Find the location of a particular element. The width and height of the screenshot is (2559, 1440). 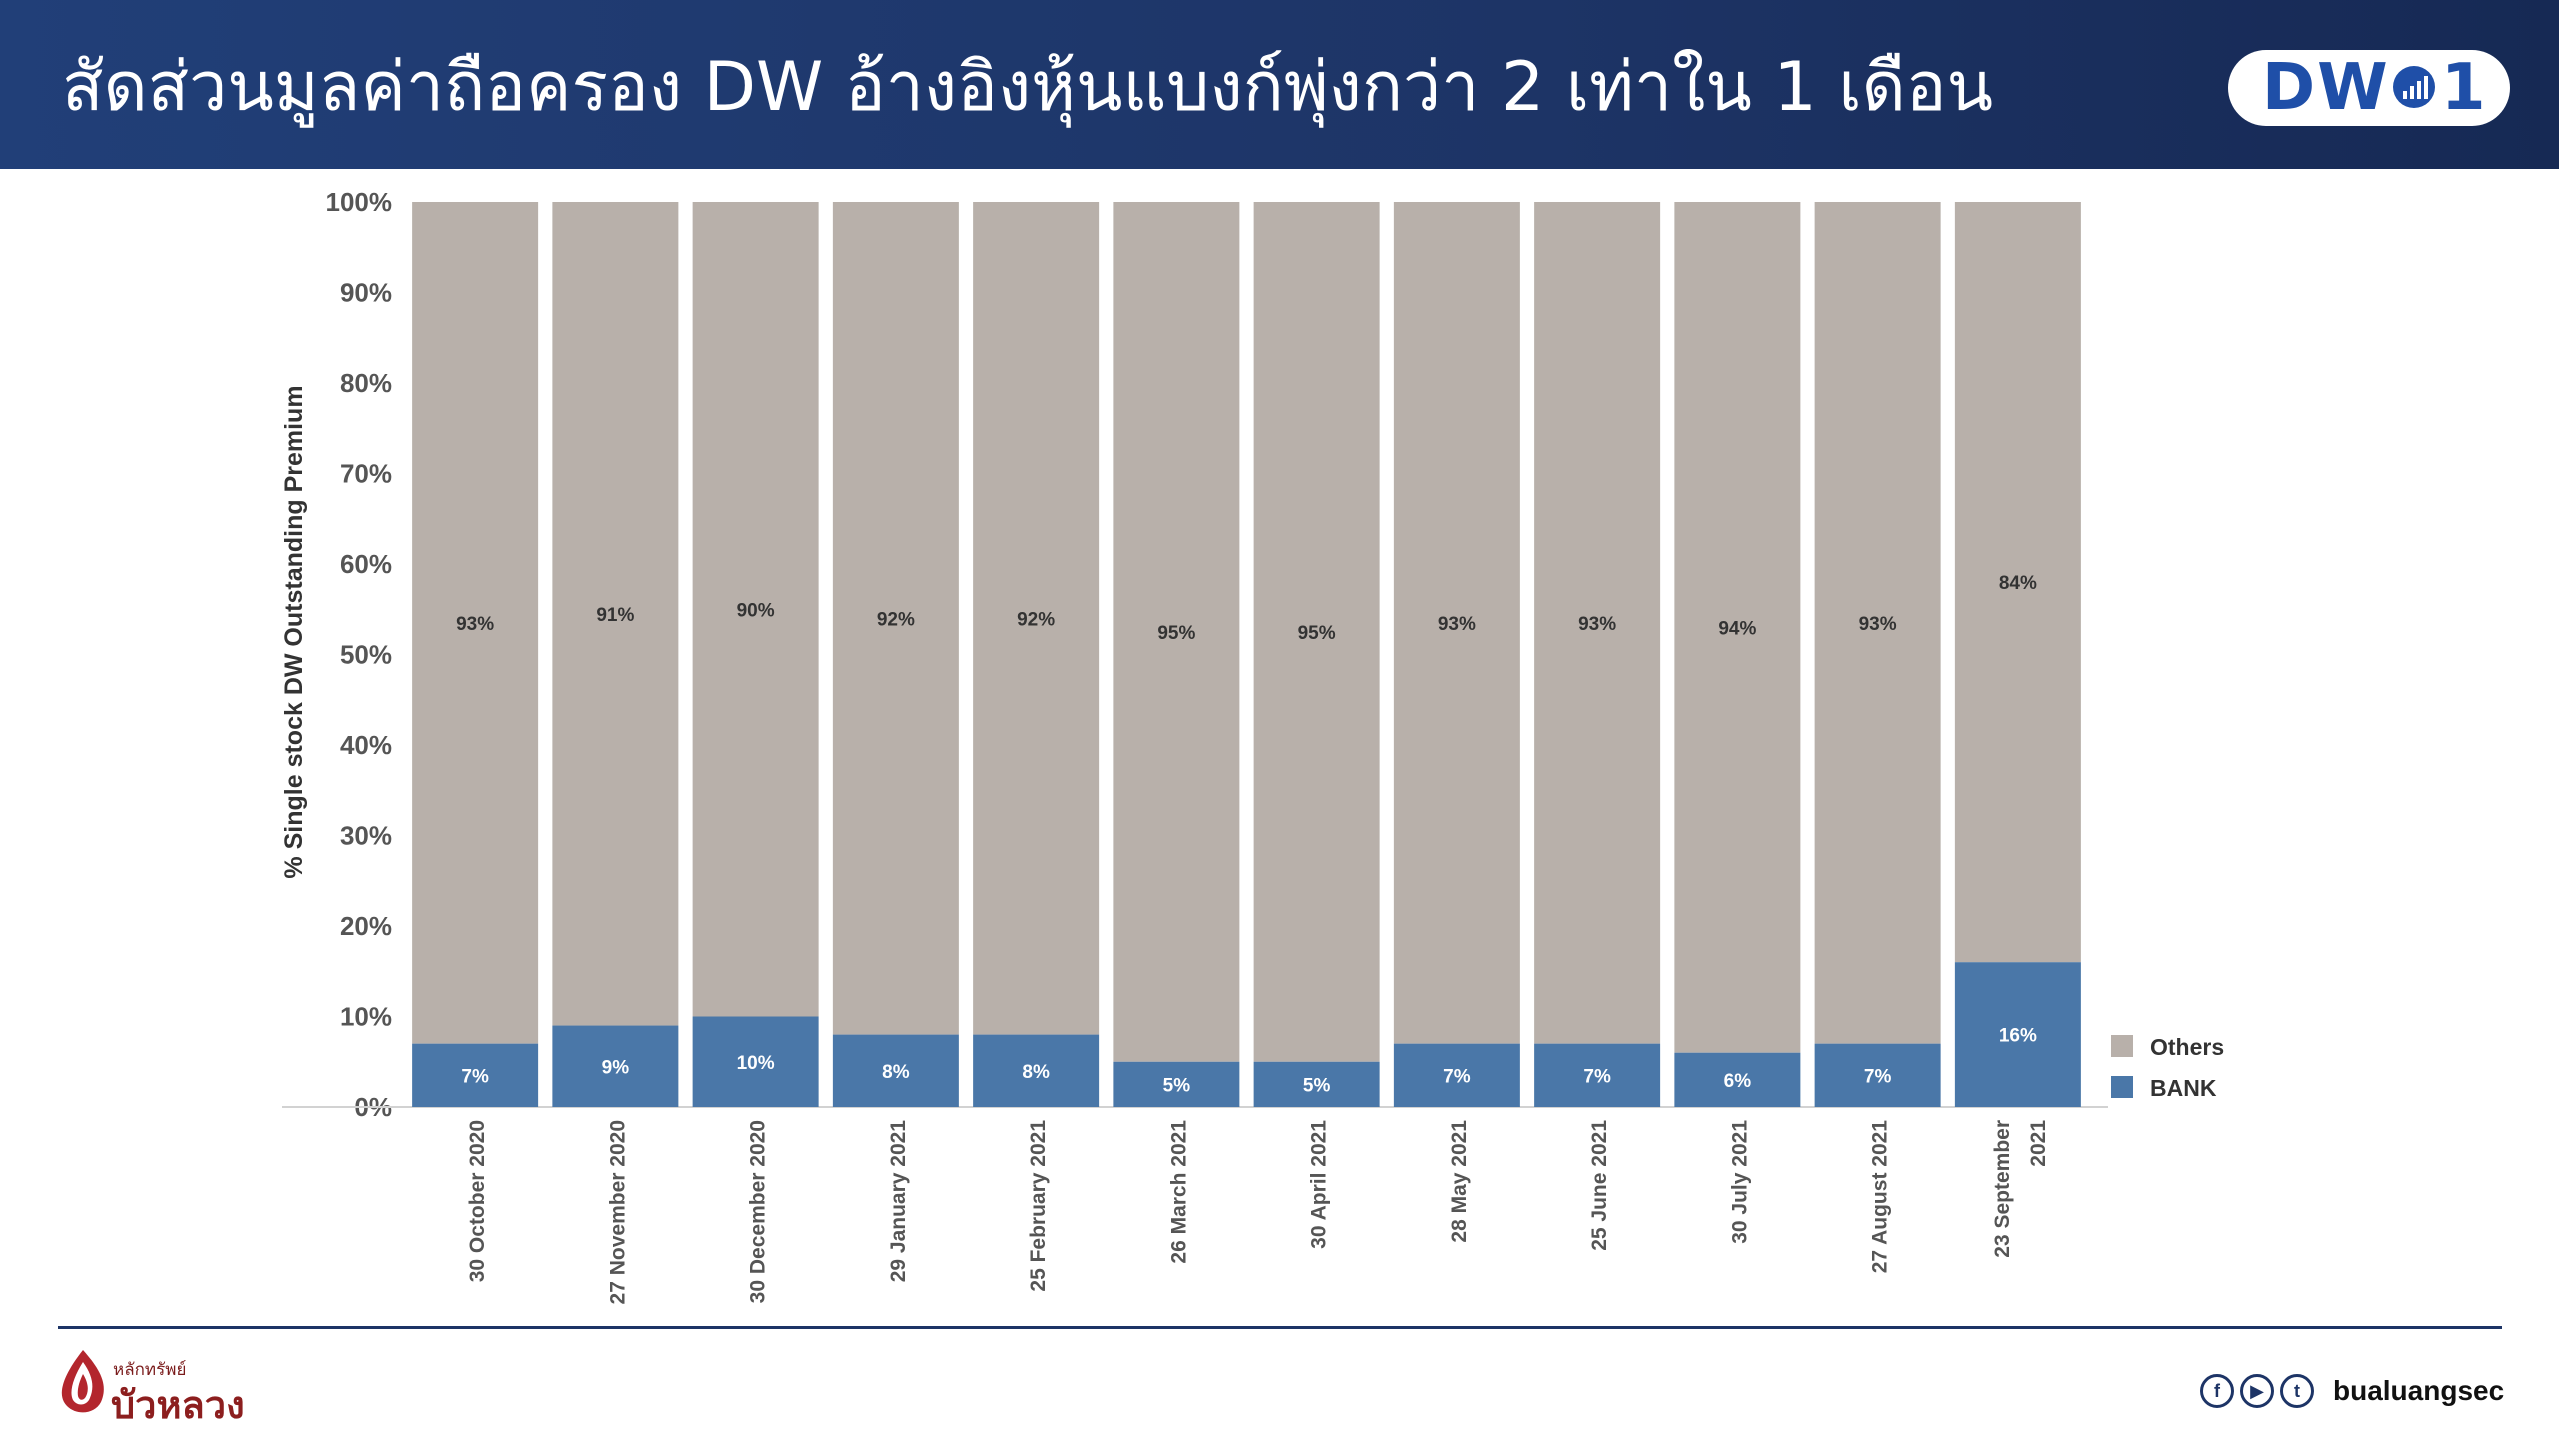

data-label-bank: 9% is located at coordinates (616, 1067).